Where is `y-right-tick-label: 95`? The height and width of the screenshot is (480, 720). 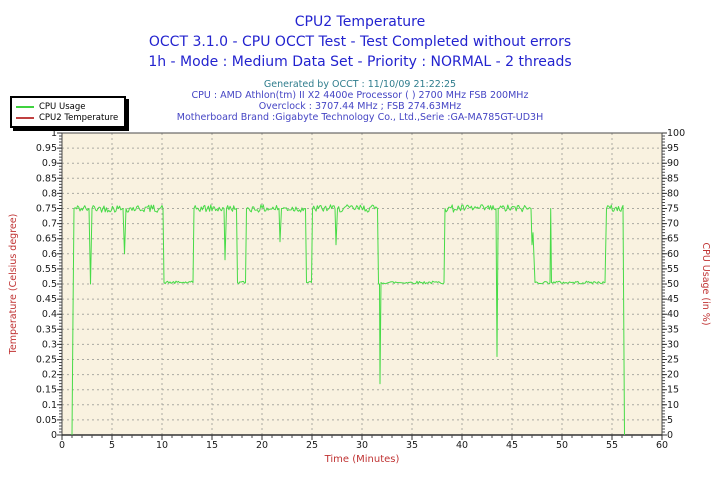
y-right-tick-label: 95 is located at coordinates (673, 148).